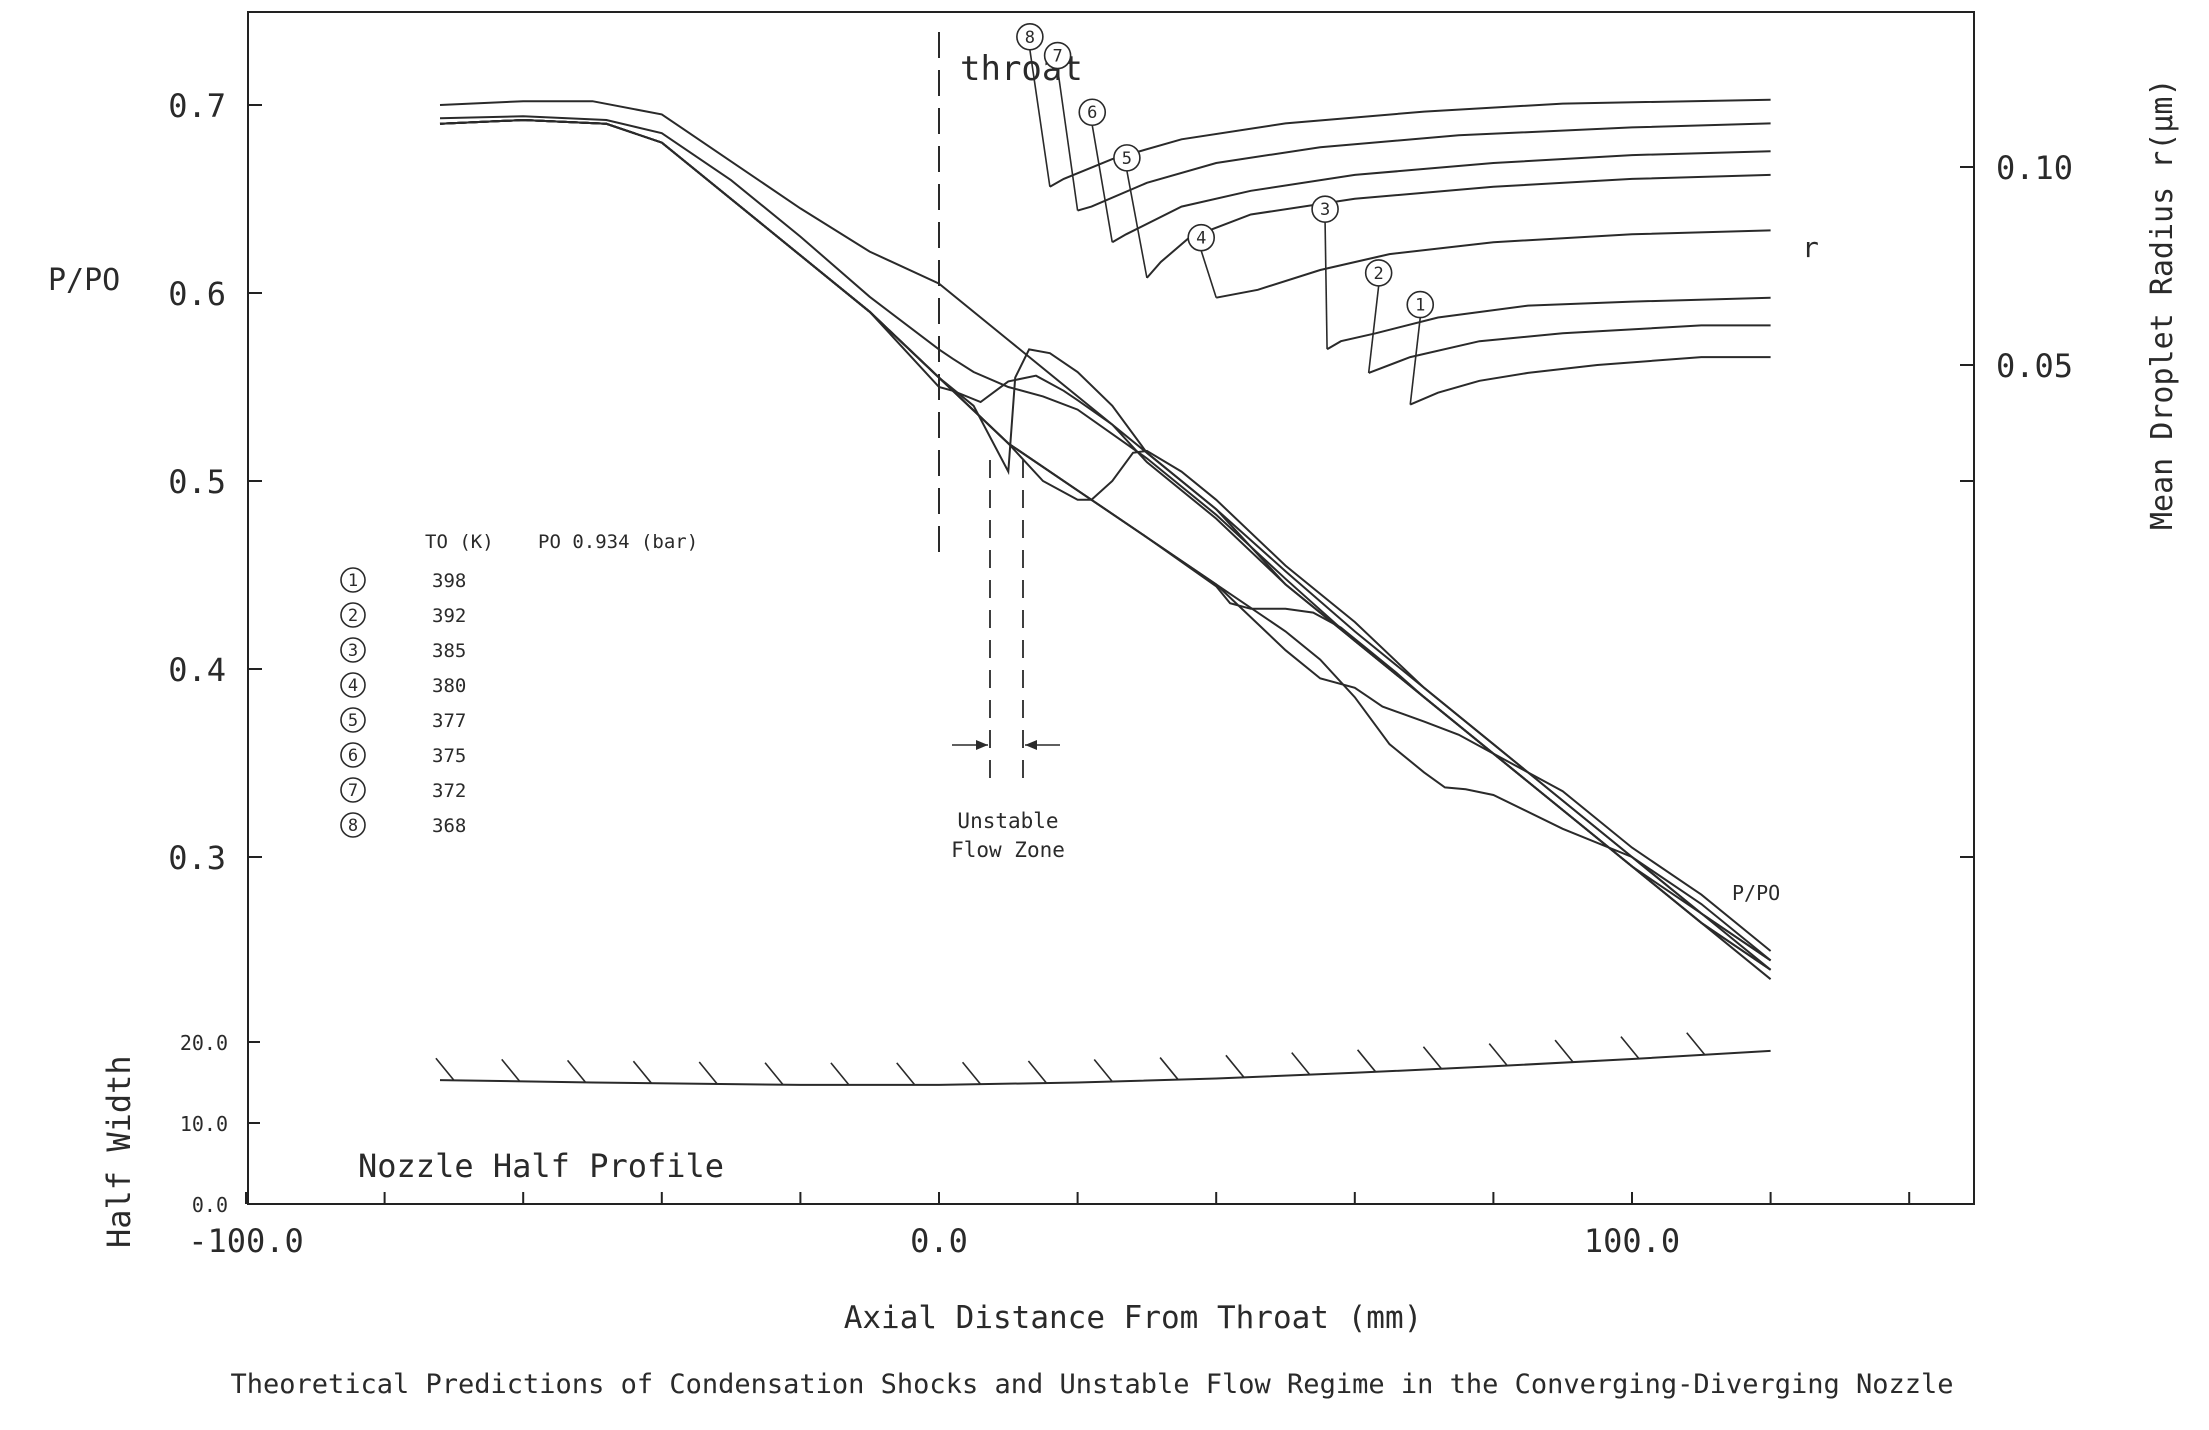 The height and width of the screenshot is (1430, 2209). What do you see at coordinates (1810, 247) in the screenshot?
I see `r-label: r` at bounding box center [1810, 247].